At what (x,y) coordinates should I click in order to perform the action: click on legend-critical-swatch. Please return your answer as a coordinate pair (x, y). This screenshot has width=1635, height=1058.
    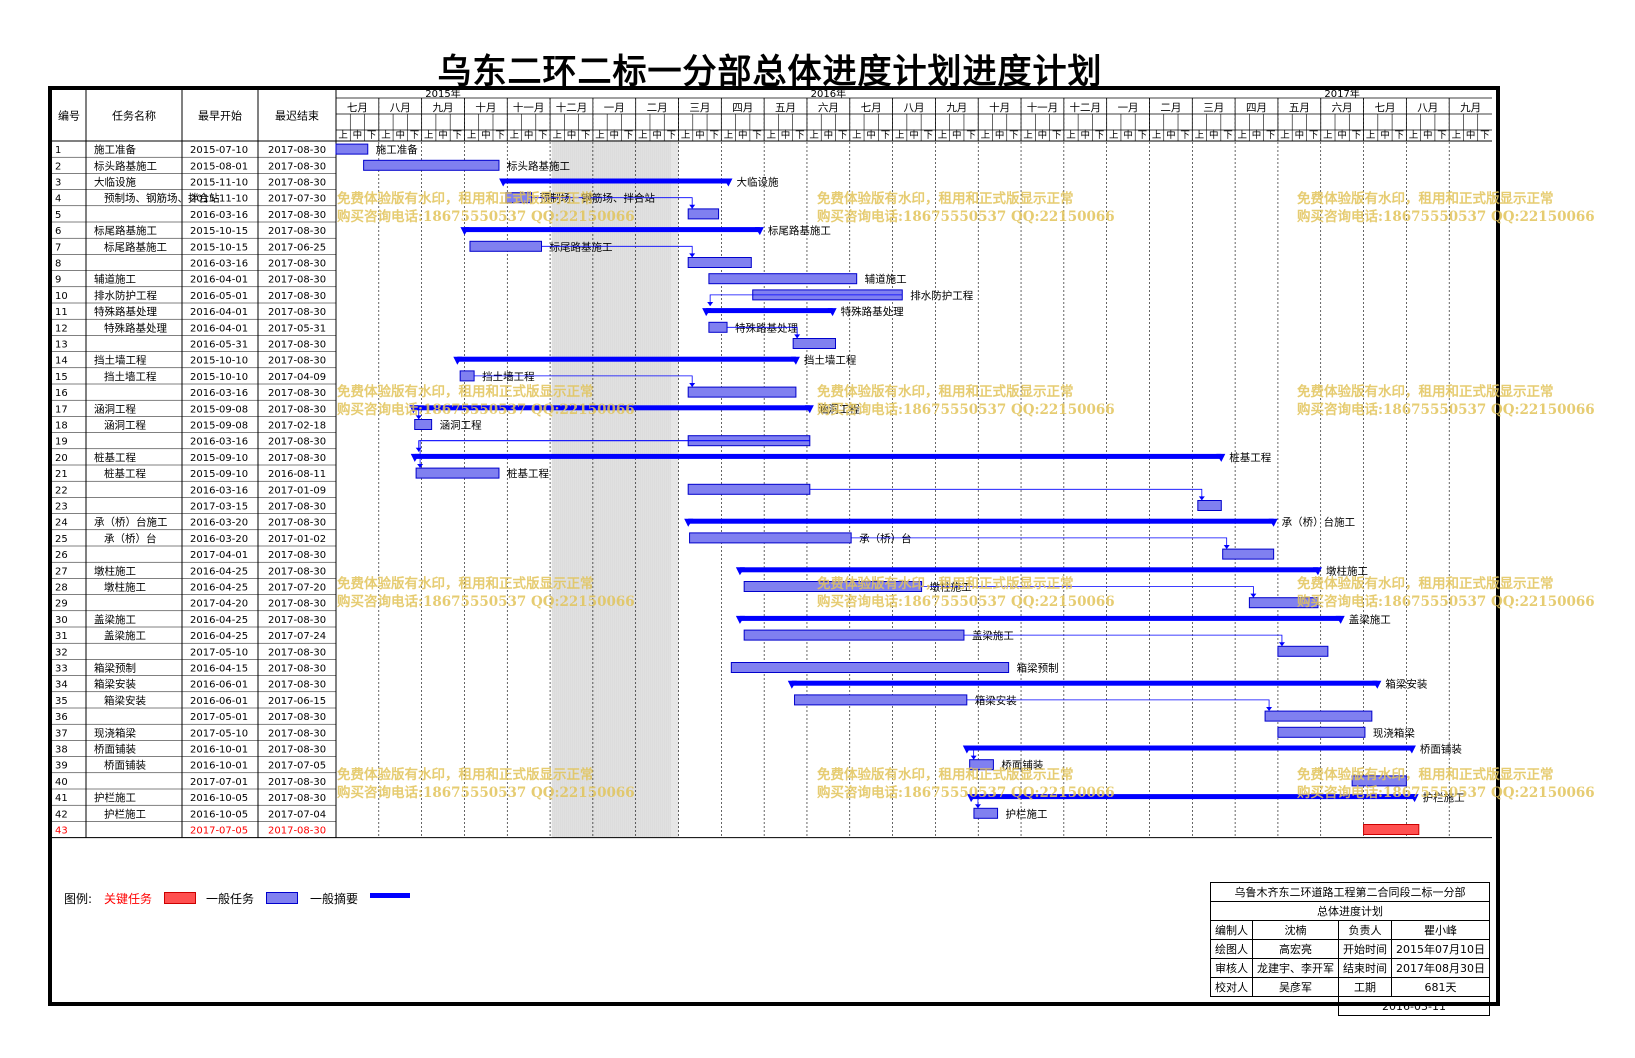
    Looking at the image, I should click on (180, 898).